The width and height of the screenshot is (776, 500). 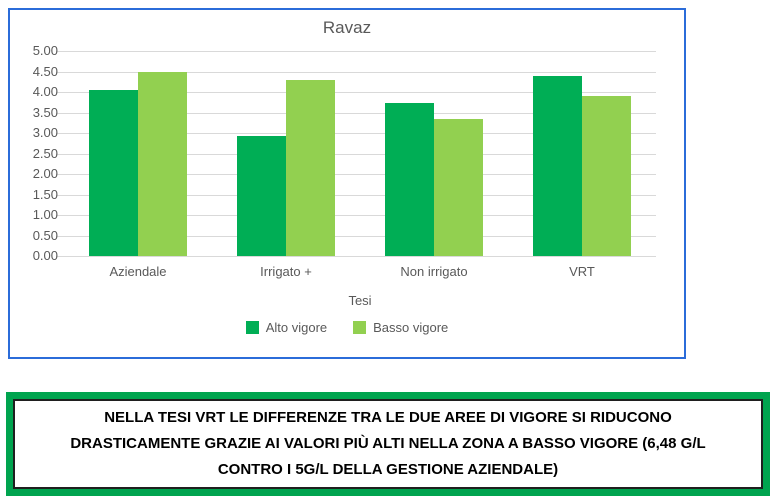 I want to click on bar-alto-vigore-aziendale, so click(x=113, y=172).